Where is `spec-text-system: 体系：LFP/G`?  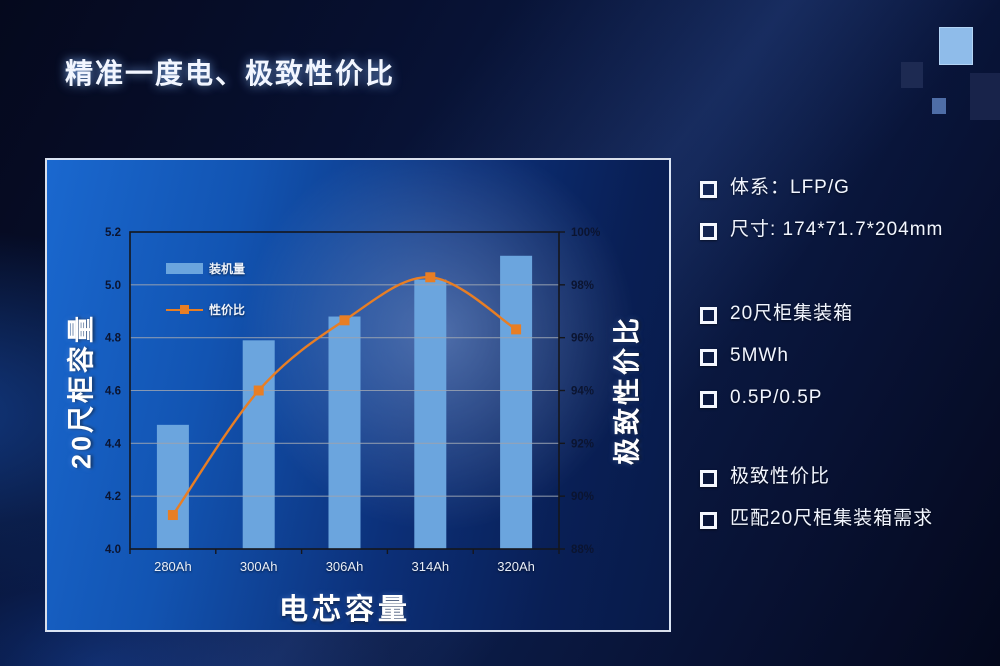
spec-text-system: 体系：LFP/G is located at coordinates (790, 187).